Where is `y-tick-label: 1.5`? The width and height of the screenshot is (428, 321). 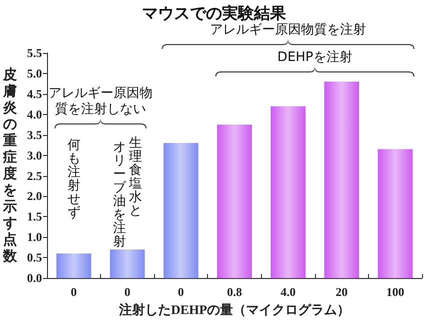 y-tick-label: 1.5 is located at coordinates (34, 217).